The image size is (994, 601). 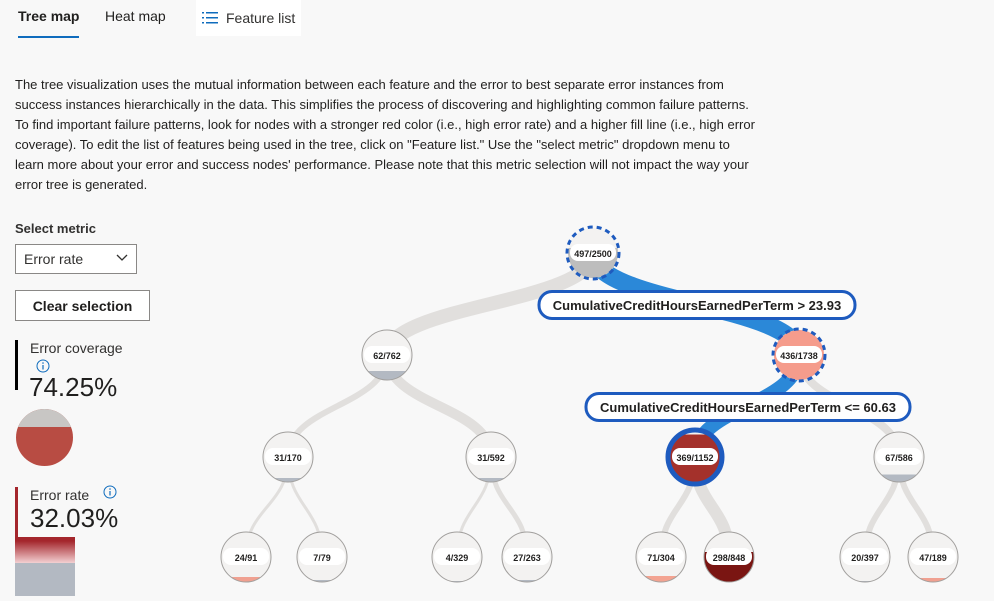 I want to click on error-coverage-label: Error coverage, so click(x=76, y=348).